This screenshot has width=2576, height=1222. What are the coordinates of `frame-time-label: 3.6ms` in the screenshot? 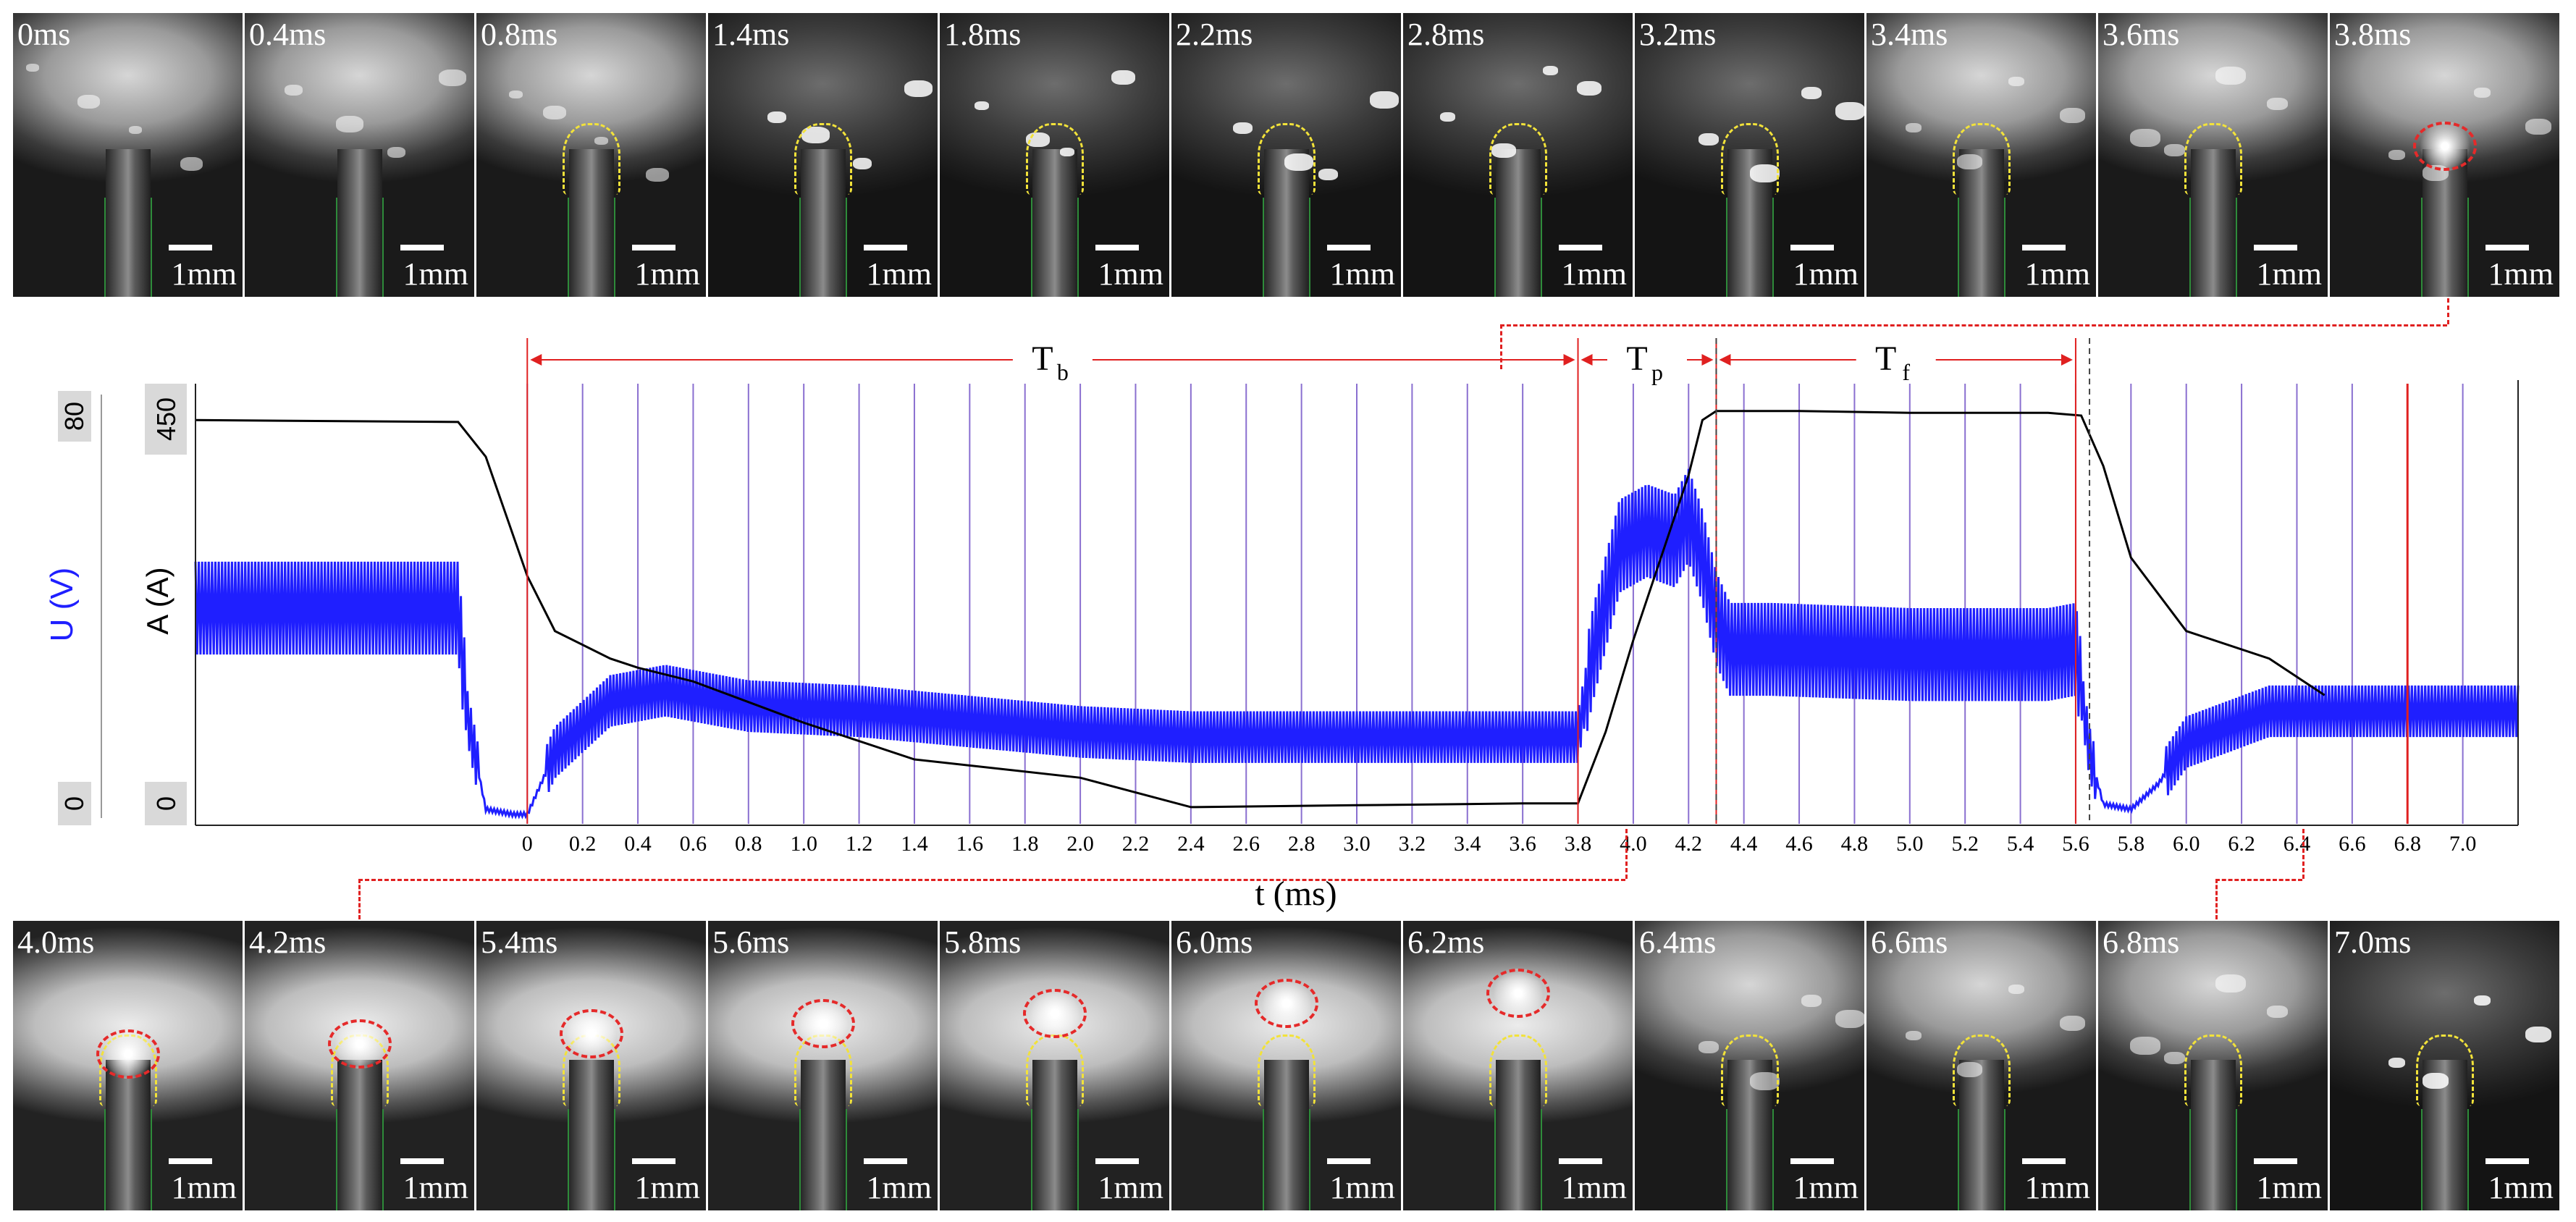 It's located at (2141, 34).